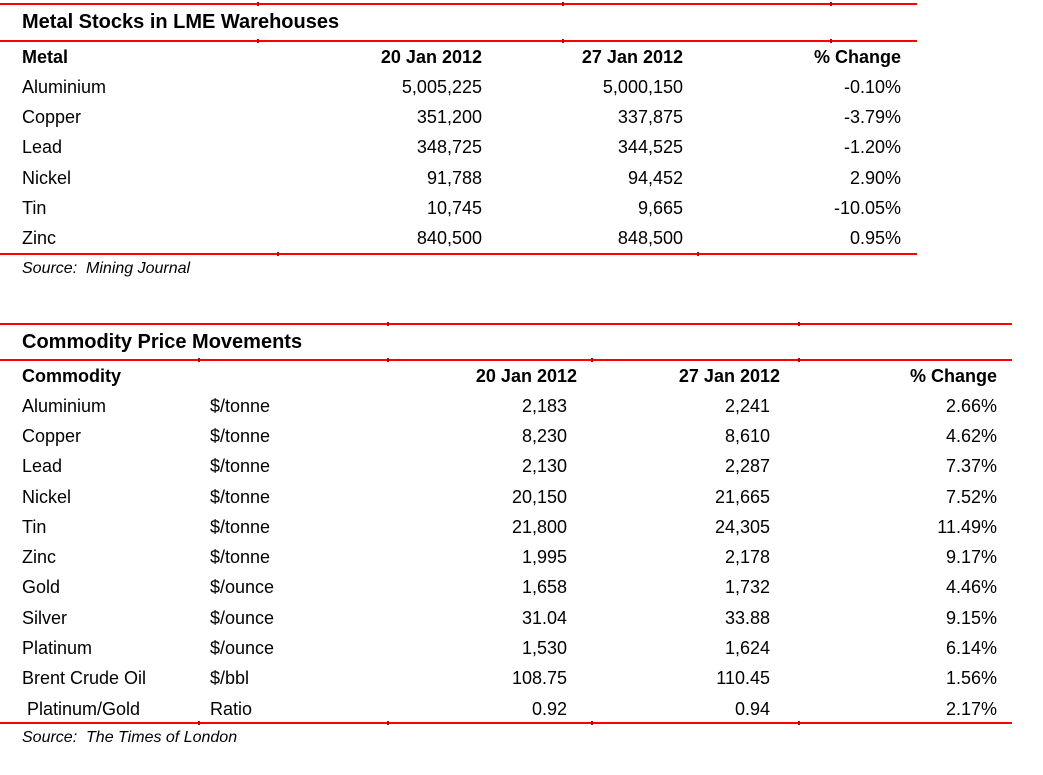  Describe the element at coordinates (231, 708) in the screenshot. I see `cell-unit: Ratio` at that location.